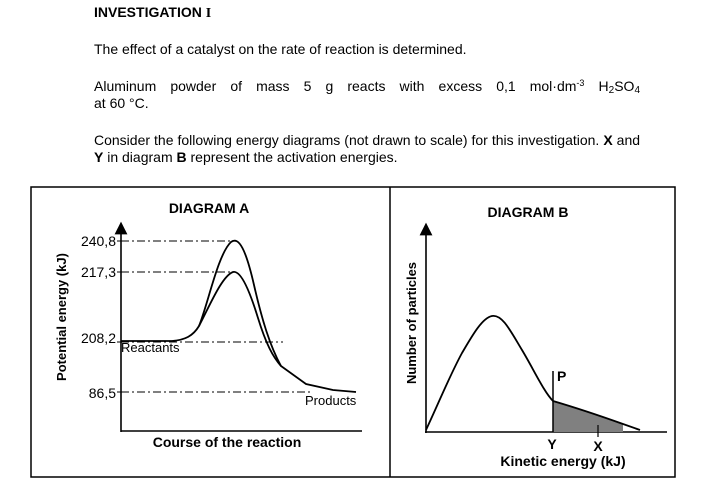 Image resolution: width=703 pixels, height=490 pixels. Describe the element at coordinates (150, 347) in the screenshot. I see `reactants-label: Reactants` at that location.